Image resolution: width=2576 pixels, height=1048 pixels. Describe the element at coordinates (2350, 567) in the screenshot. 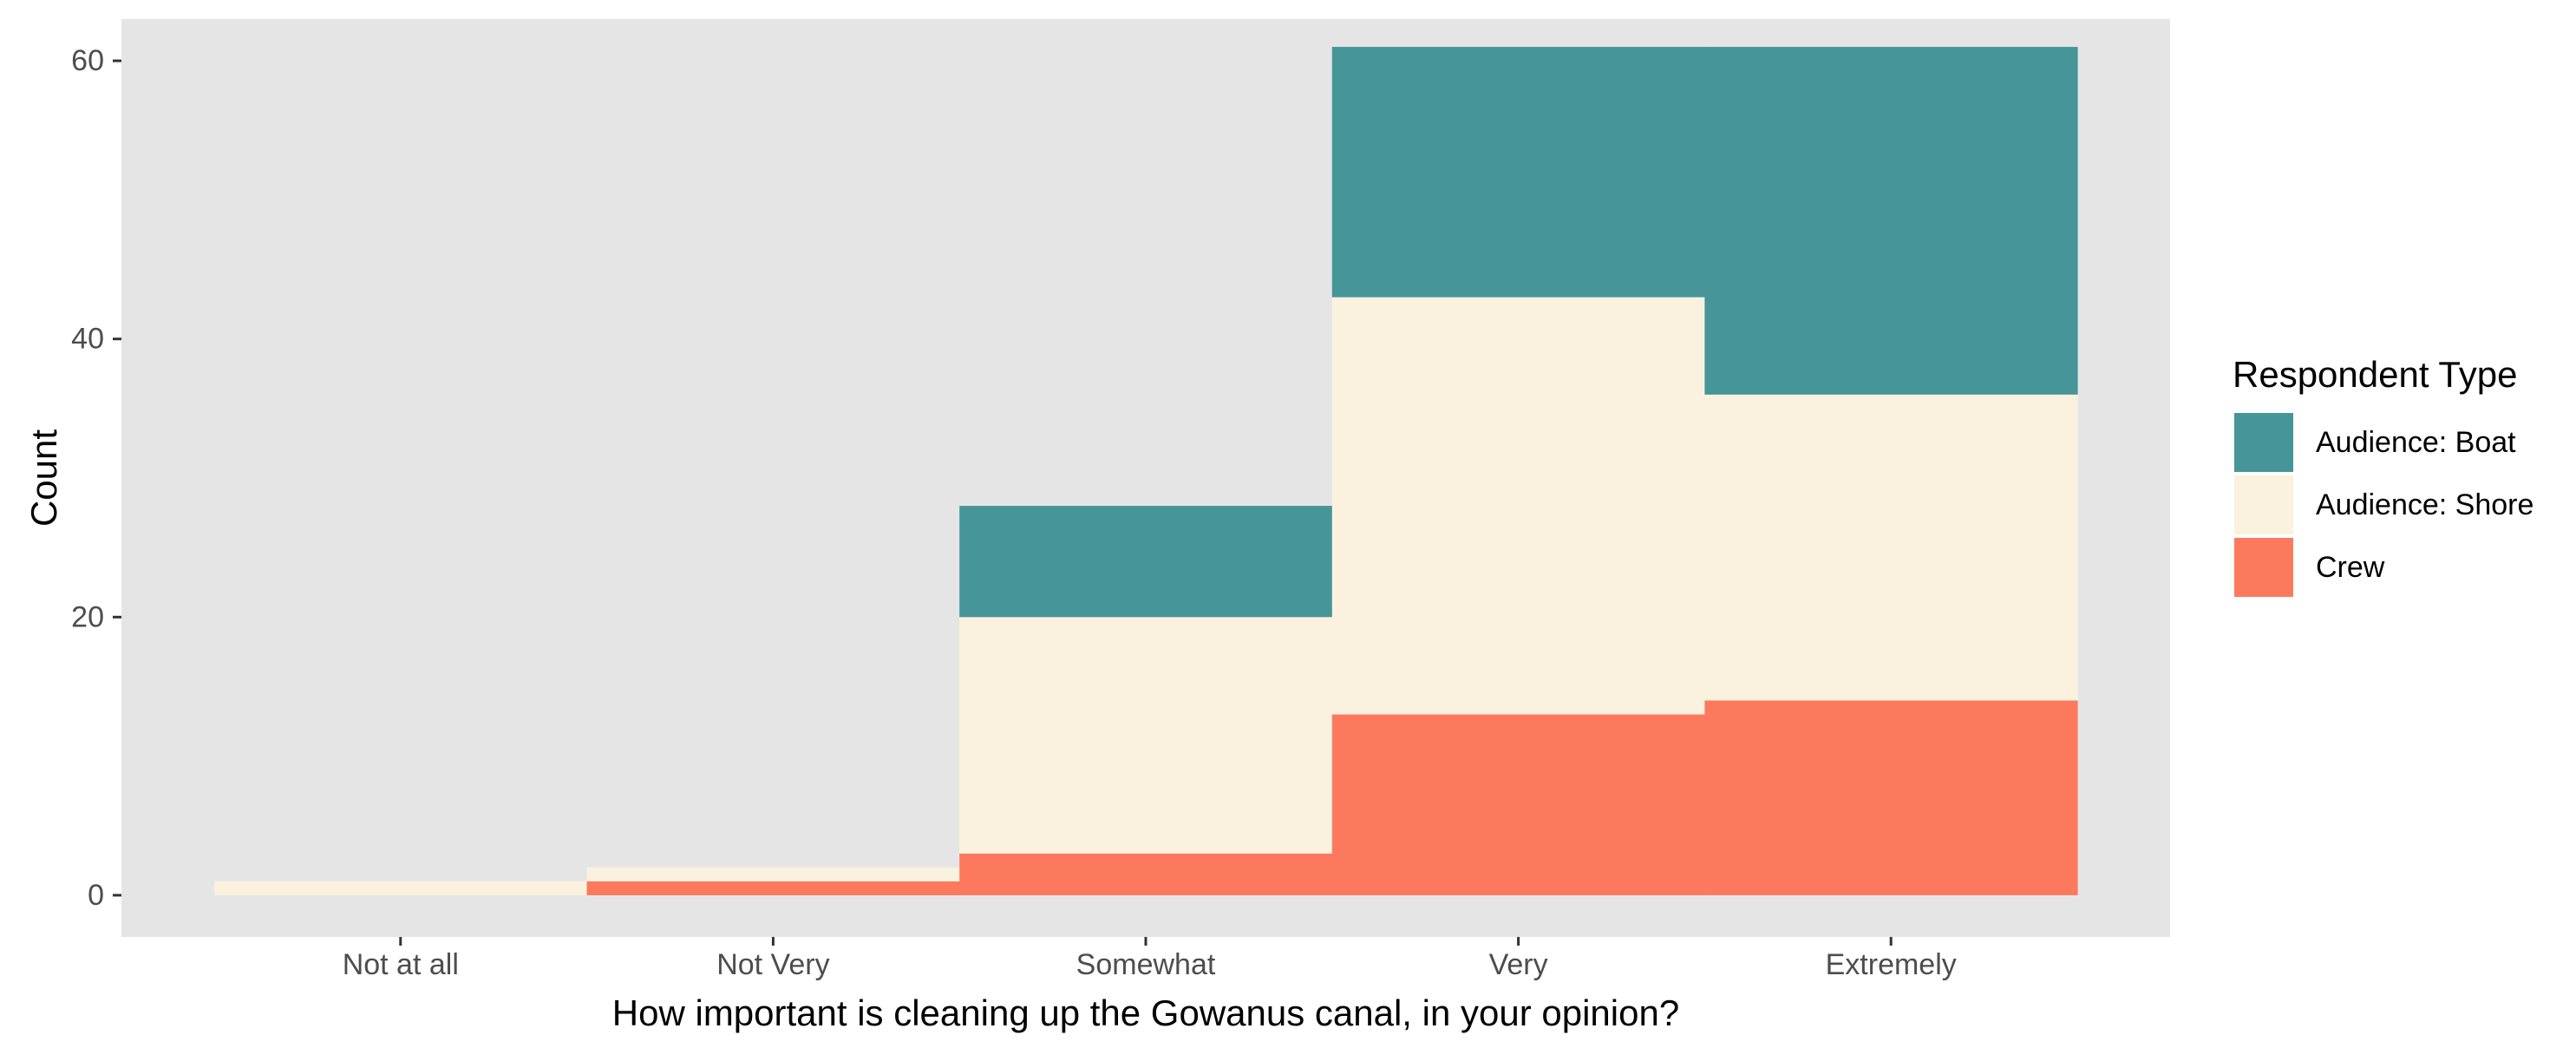

I see `legend-label-crew: Crew` at that location.